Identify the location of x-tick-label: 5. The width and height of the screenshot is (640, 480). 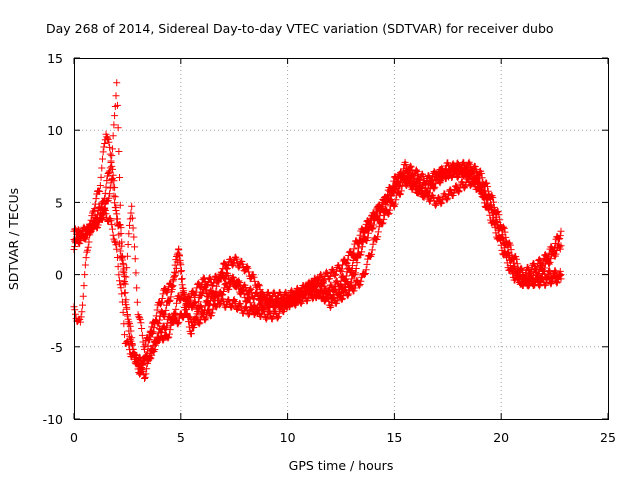
(181, 437).